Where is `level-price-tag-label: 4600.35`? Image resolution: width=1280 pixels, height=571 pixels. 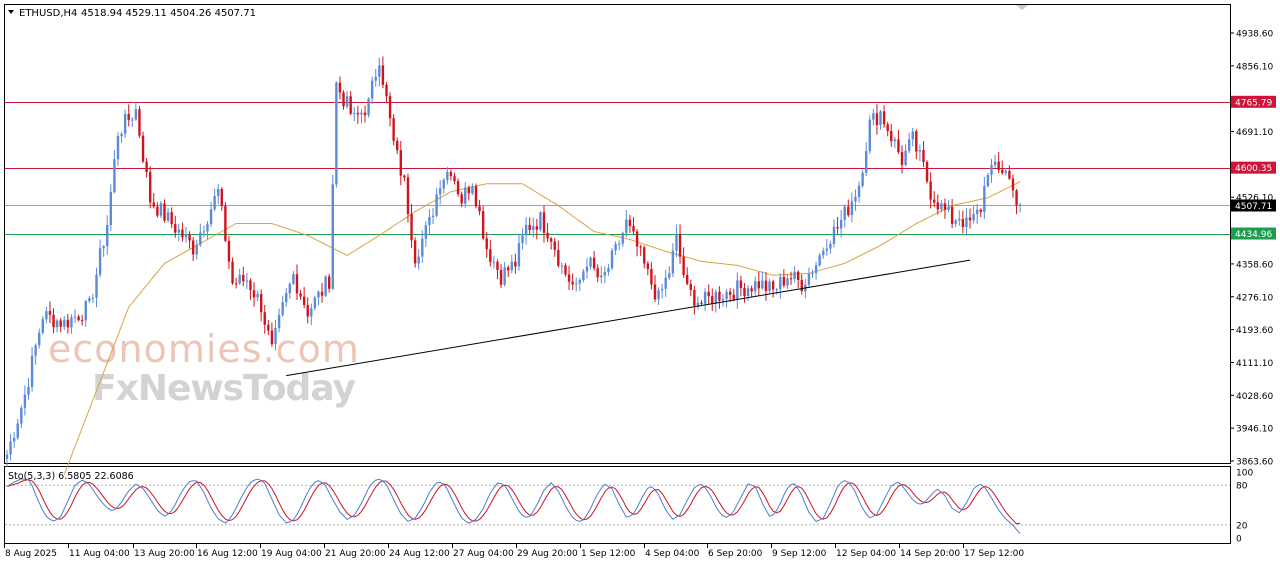 level-price-tag-label: 4600.35 is located at coordinates (1253, 169).